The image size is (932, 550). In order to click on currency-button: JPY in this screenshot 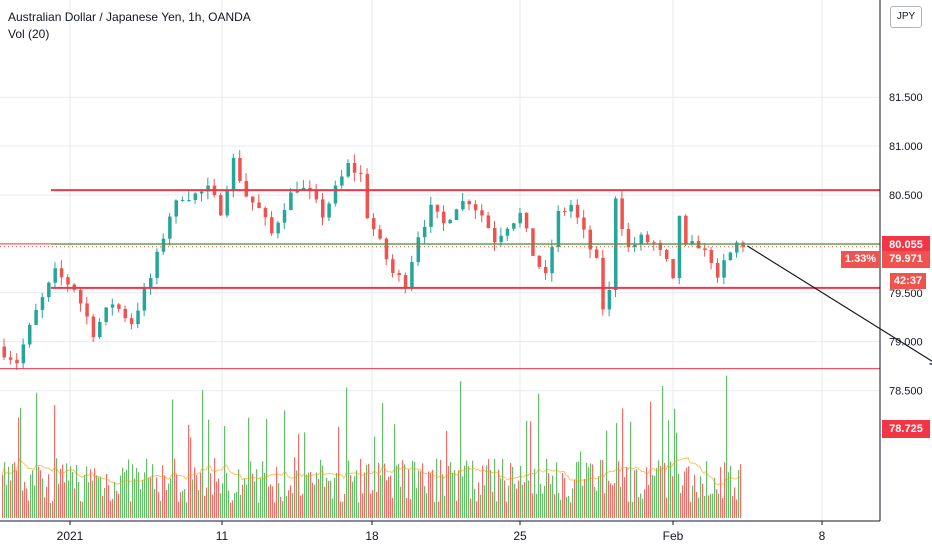, I will do `click(906, 17)`.